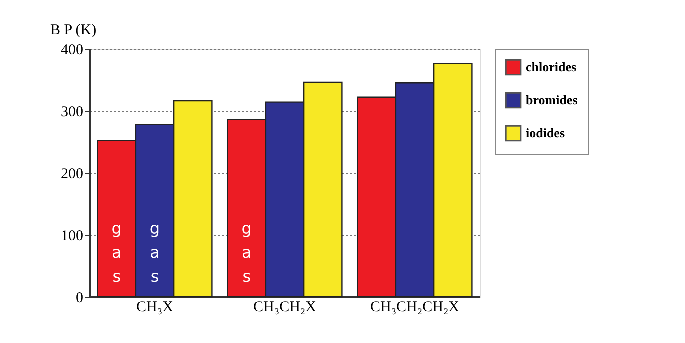  I want to click on y-tick-label: 0, so click(80, 298).